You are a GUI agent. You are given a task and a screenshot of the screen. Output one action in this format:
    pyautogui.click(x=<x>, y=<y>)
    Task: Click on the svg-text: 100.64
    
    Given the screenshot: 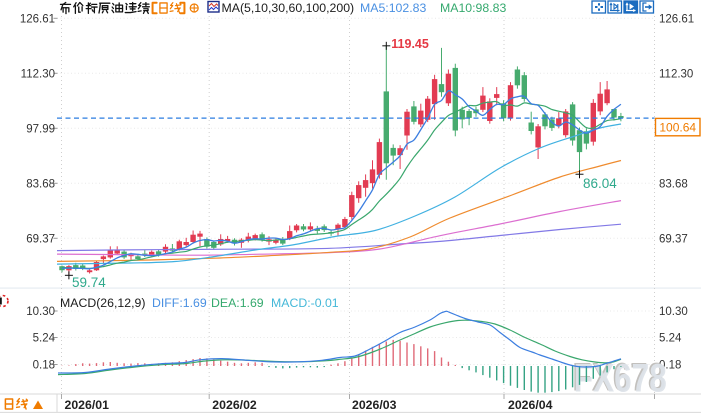 What is the action you would take?
    pyautogui.click(x=677, y=128)
    